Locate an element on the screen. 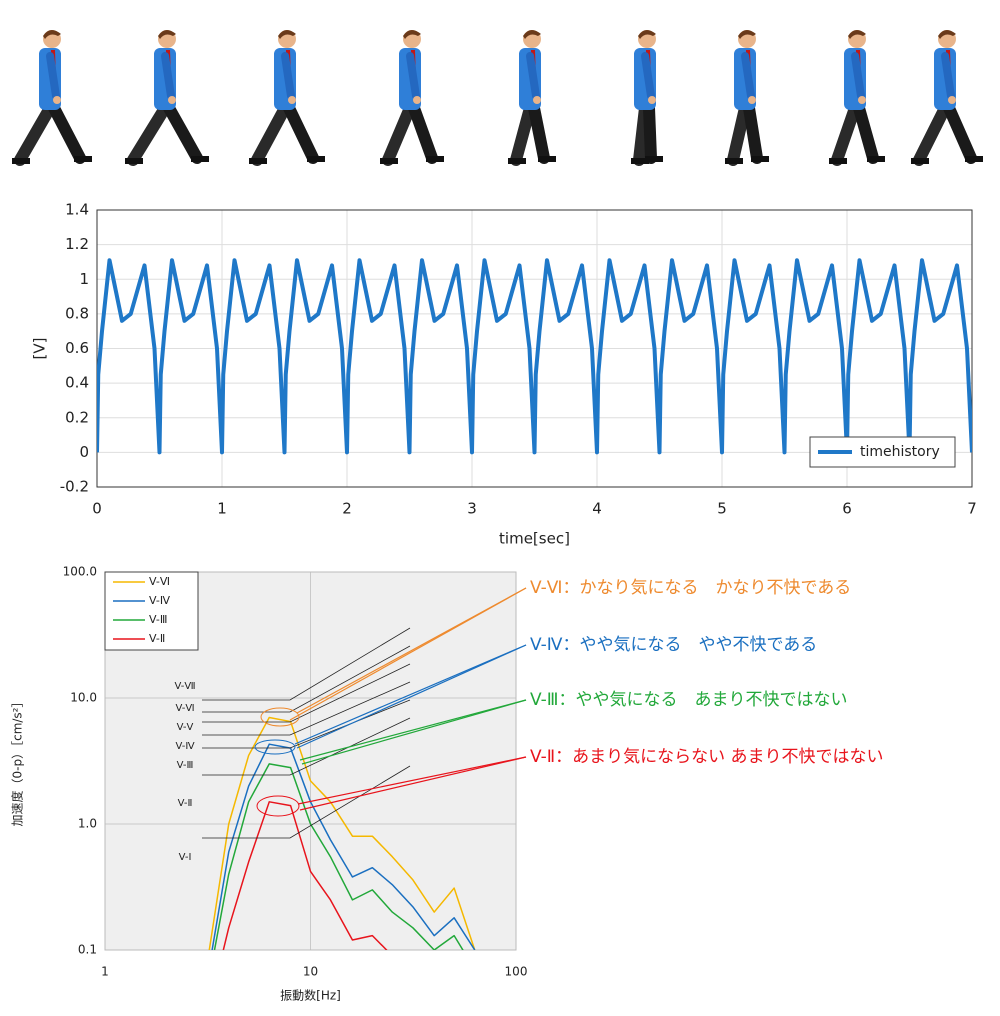  annotation: V-Ⅱ：あまり気にならない あまり不快ではない is located at coordinates (707, 757).